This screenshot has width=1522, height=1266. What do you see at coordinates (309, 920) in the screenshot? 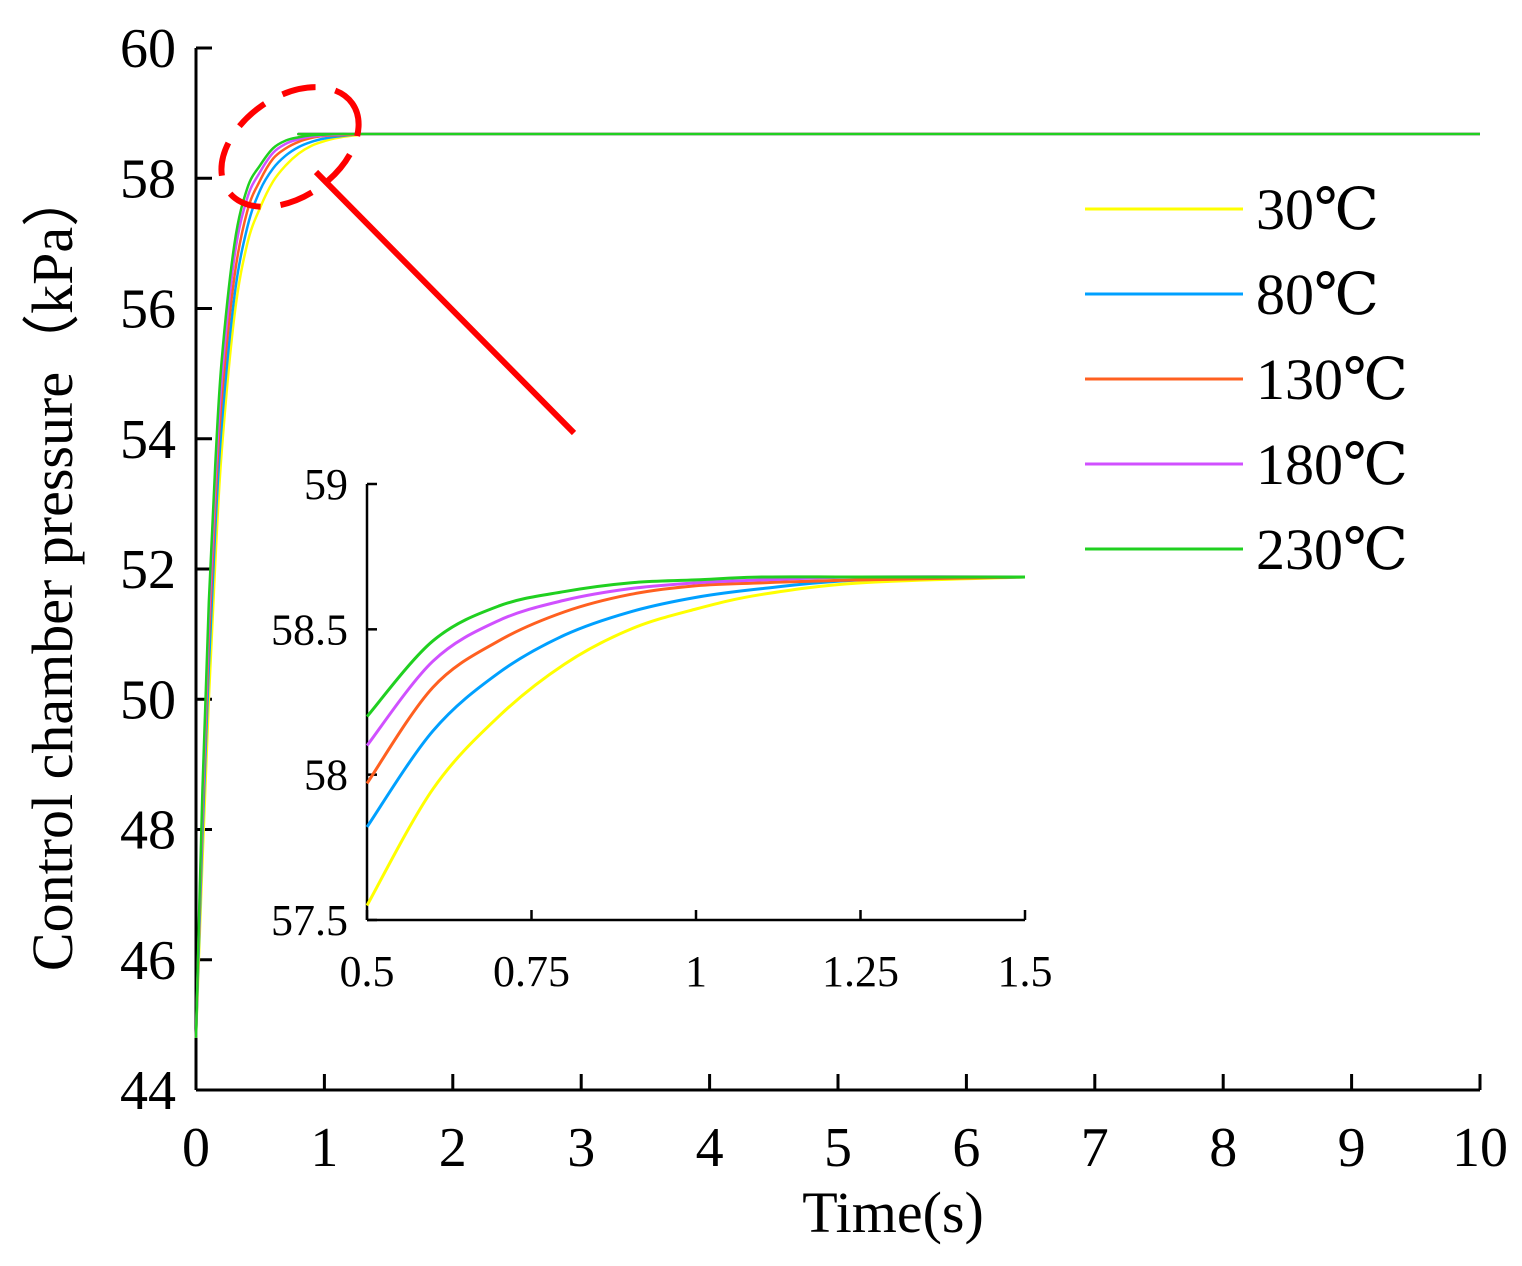
I see `inset-y-tick-label: 57.5` at bounding box center [309, 920].